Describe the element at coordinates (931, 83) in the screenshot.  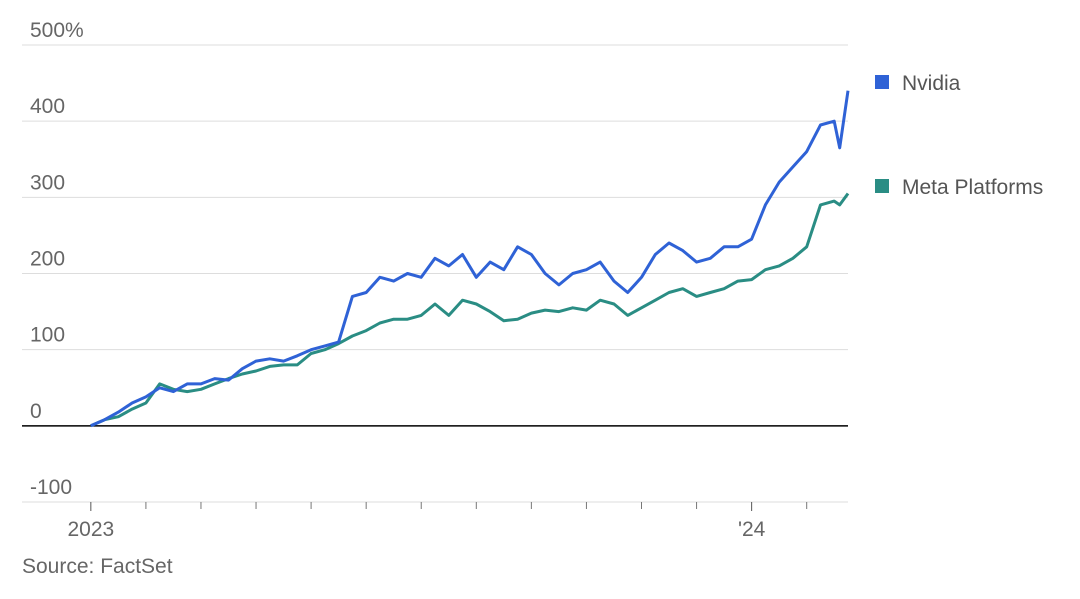
I see `legend-label: Nvidia` at that location.